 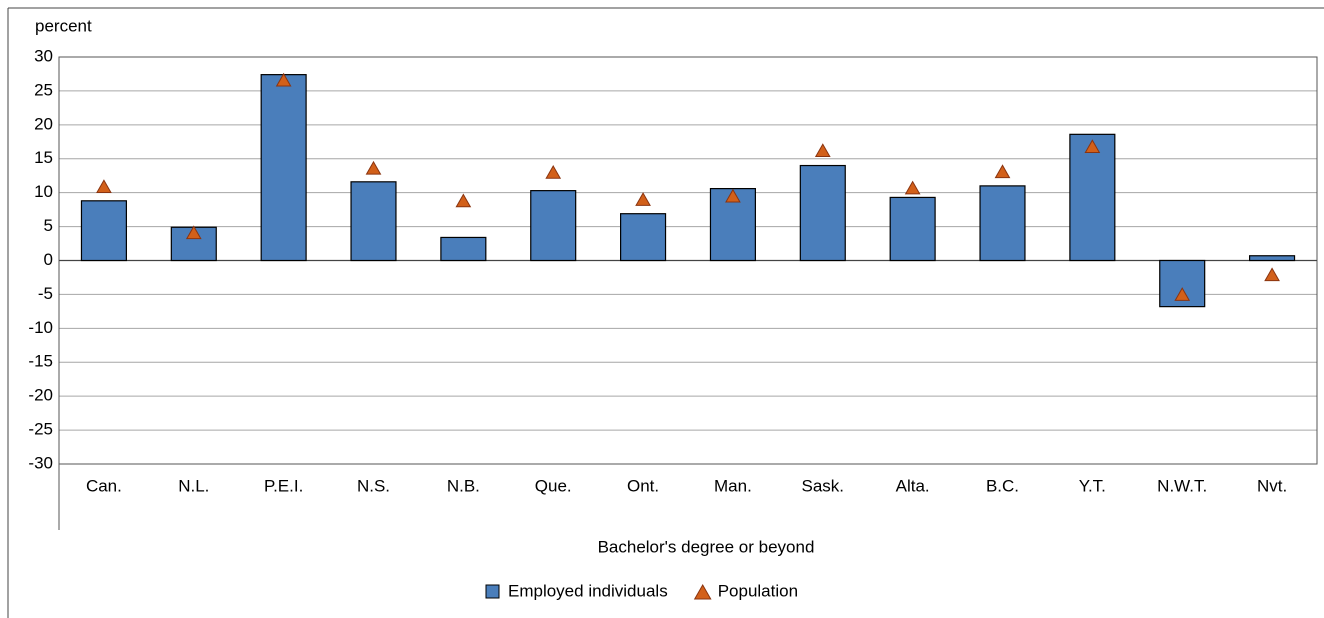 I want to click on x-tick-label: Ont., so click(x=643, y=485).